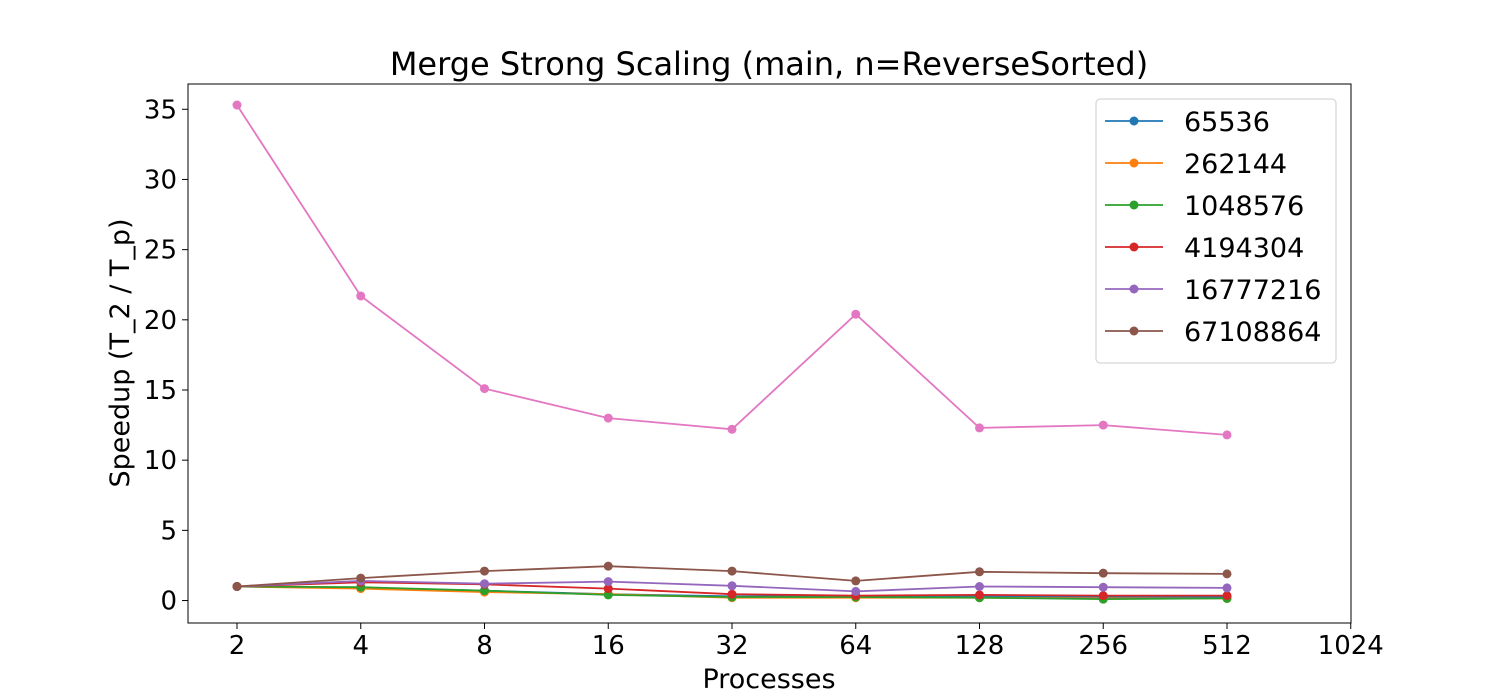 The width and height of the screenshot is (1500, 700). What do you see at coordinates (120, 352) in the screenshot?
I see `y-axis-label: Speedup (T_2 / T_p)` at bounding box center [120, 352].